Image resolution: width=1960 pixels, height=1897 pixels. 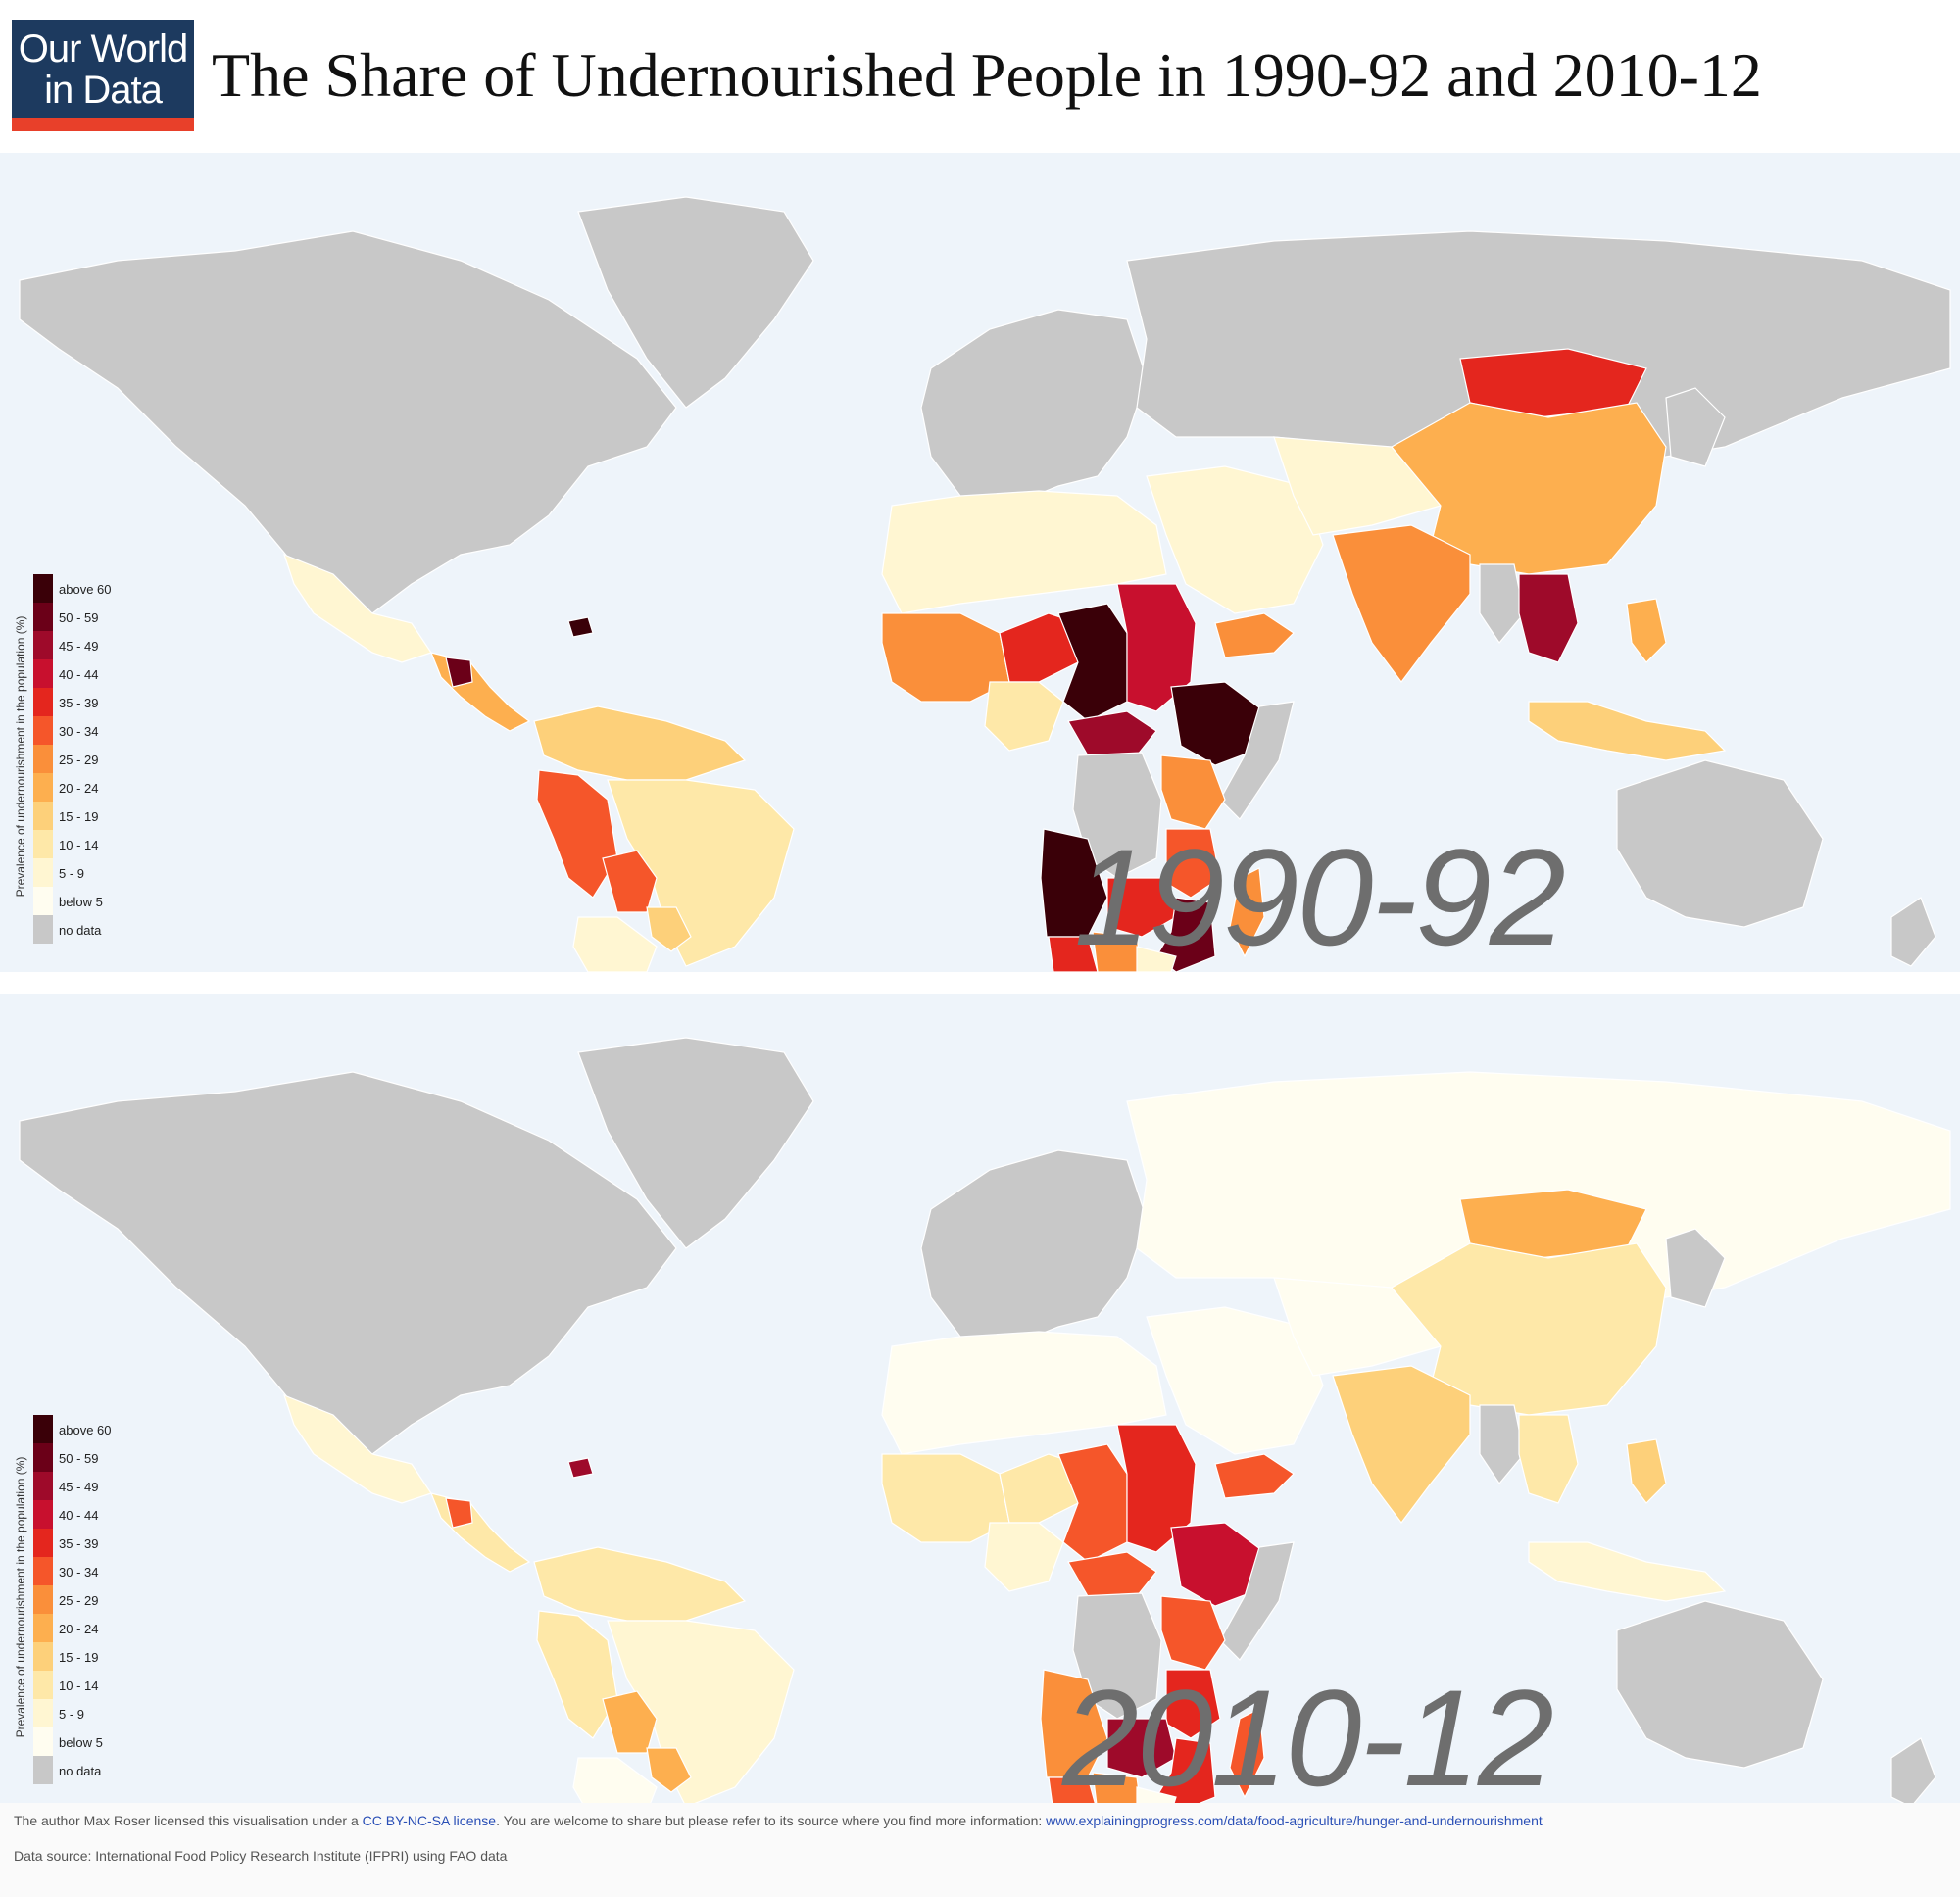 I want to click on region-south-africa, so click(x=1156, y=959).